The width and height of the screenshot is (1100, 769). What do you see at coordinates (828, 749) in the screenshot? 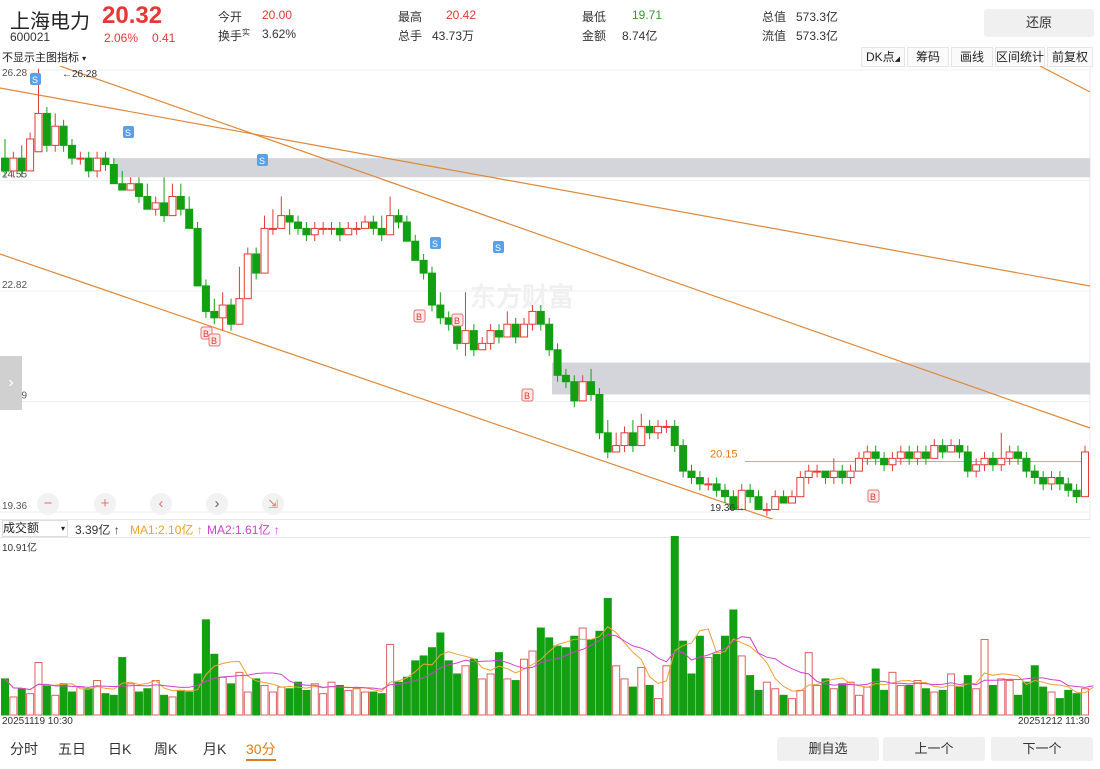
I see `remove-favorite-button: 删自选` at bounding box center [828, 749].